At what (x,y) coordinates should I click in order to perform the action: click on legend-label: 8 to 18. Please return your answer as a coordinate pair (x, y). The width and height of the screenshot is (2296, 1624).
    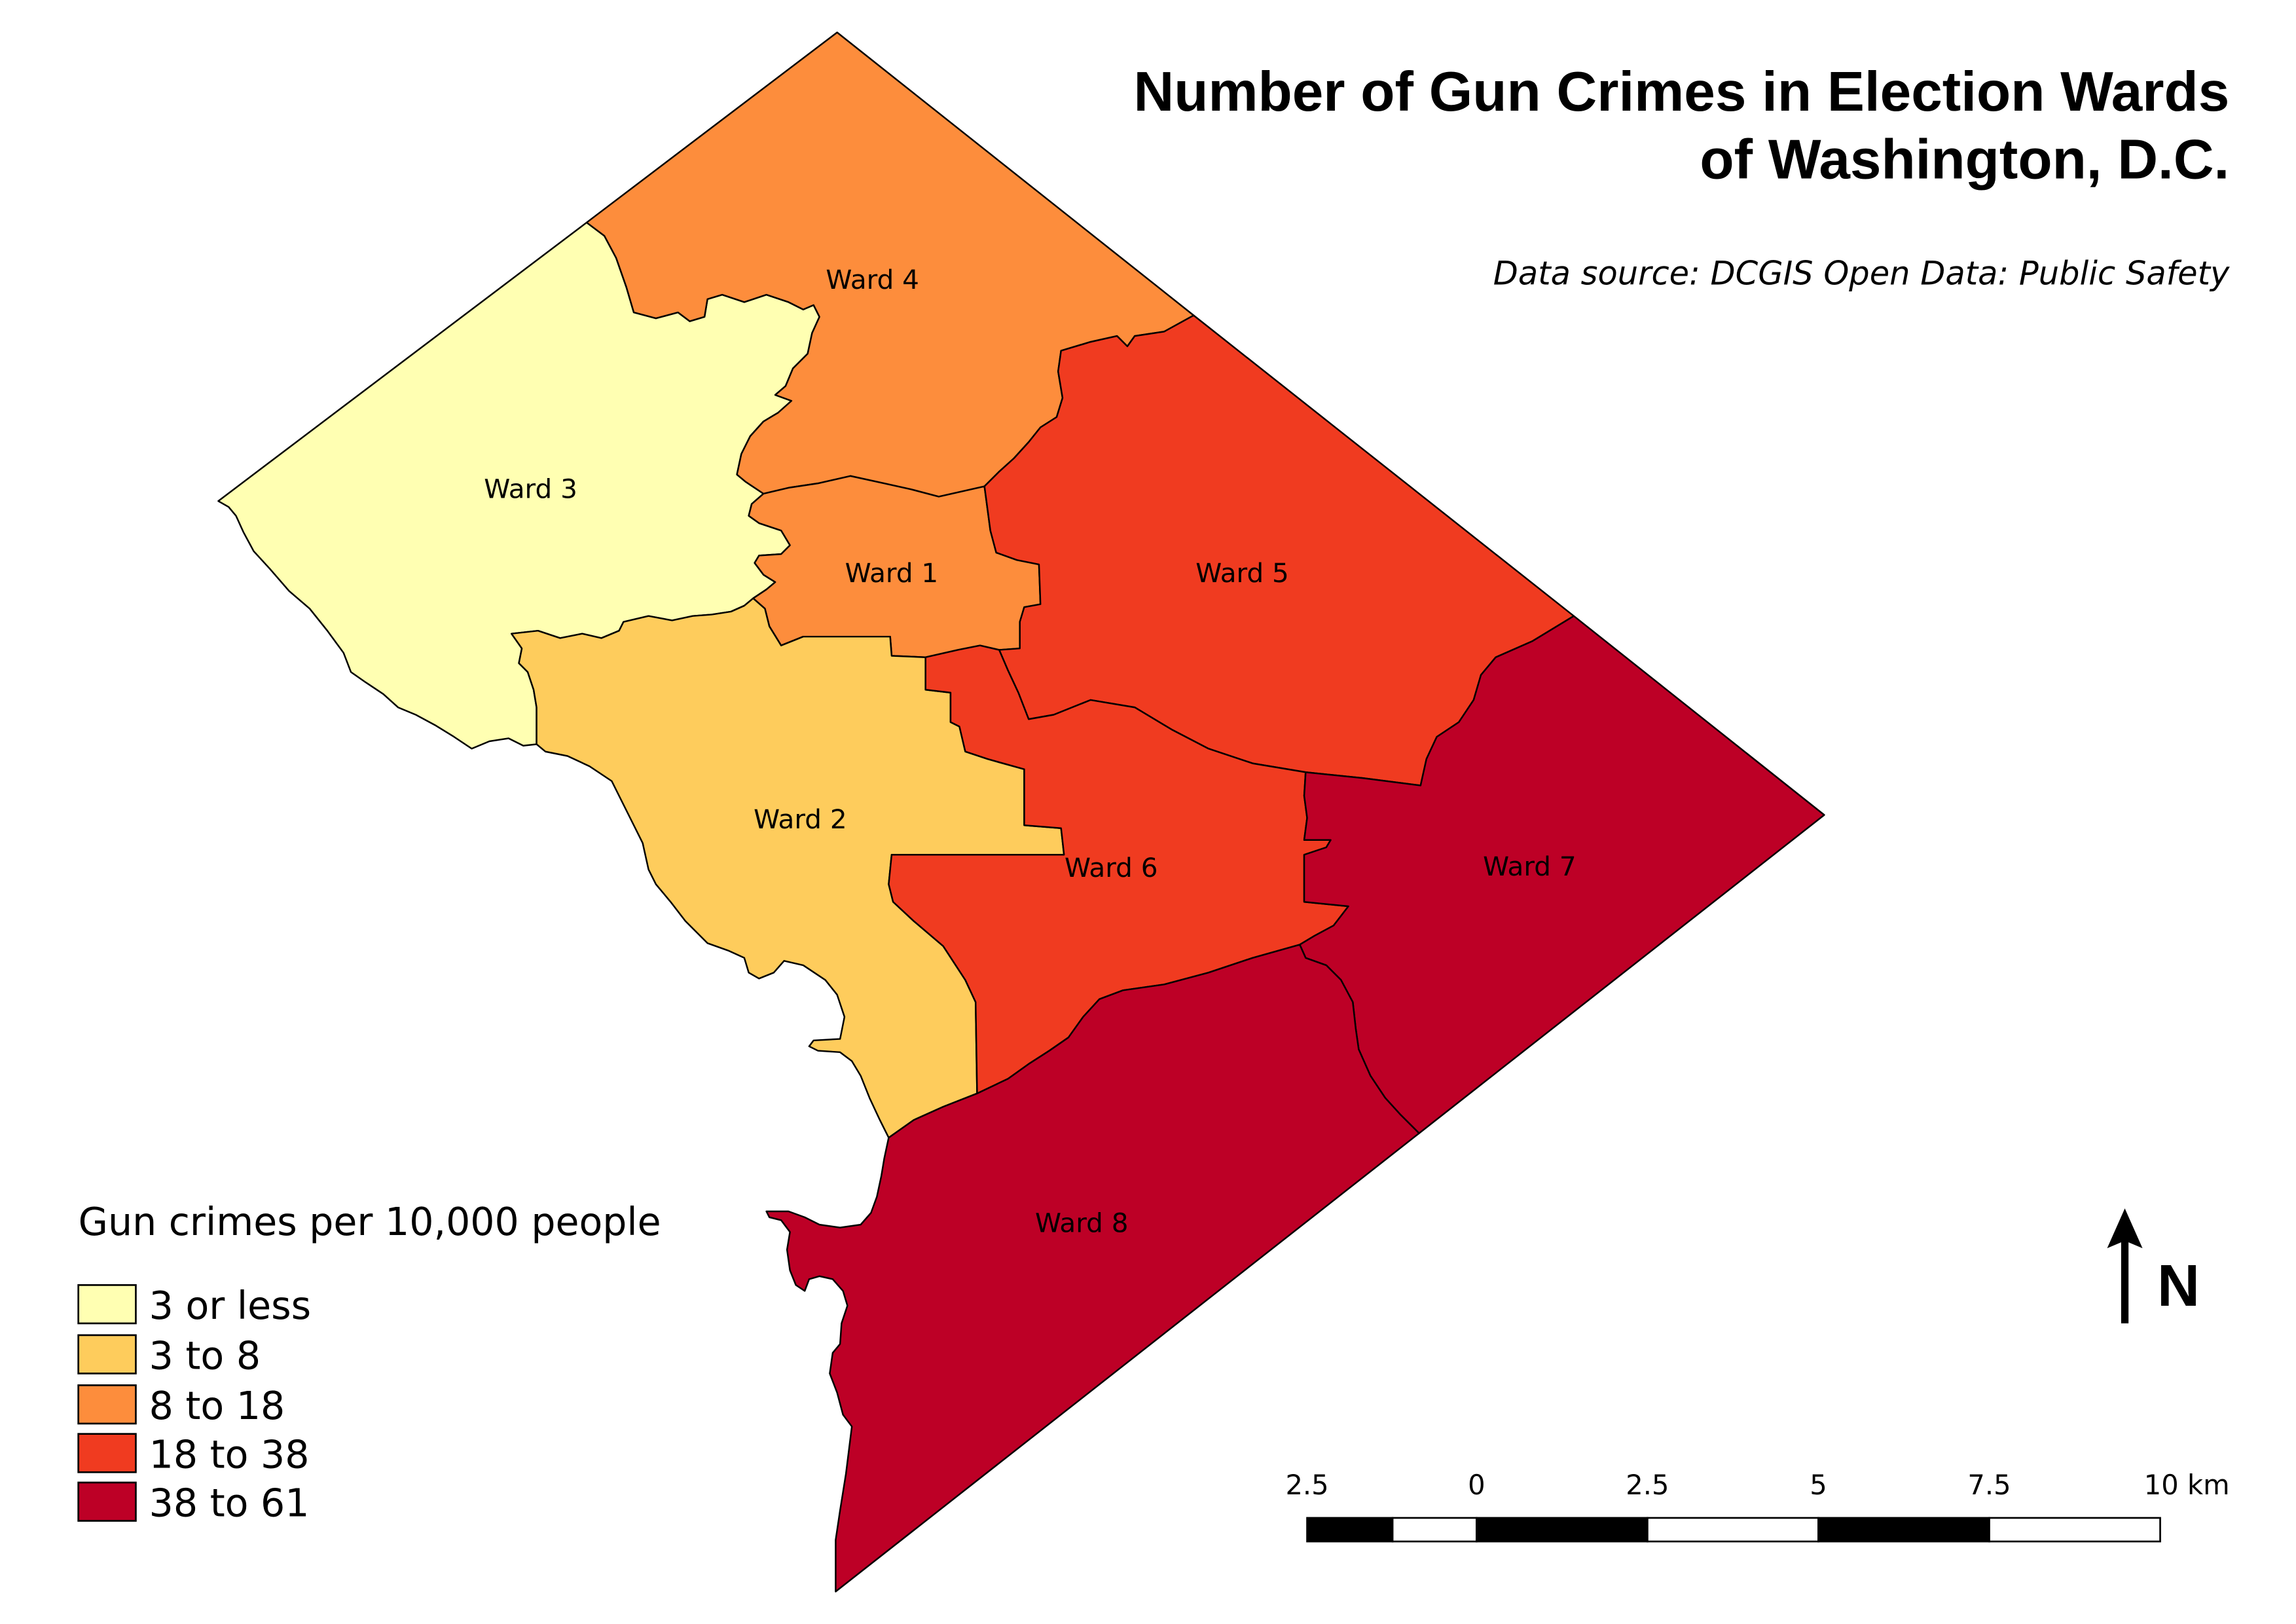
    Looking at the image, I should click on (217, 1406).